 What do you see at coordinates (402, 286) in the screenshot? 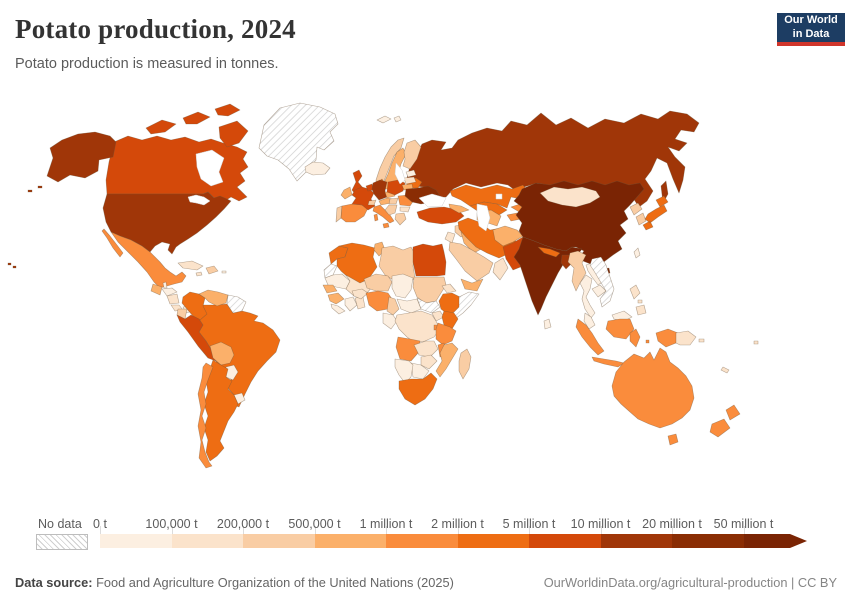
I see `country-chad` at bounding box center [402, 286].